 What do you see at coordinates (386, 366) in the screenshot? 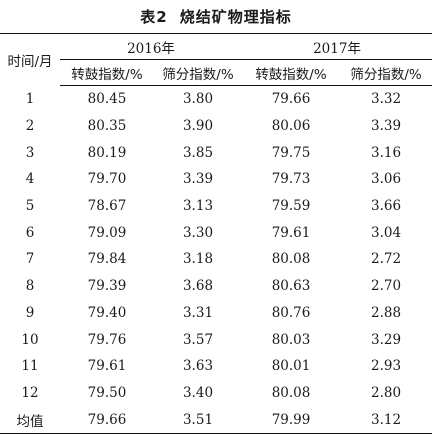
I see `screening-index-2017-cell: 2.93` at bounding box center [386, 366].